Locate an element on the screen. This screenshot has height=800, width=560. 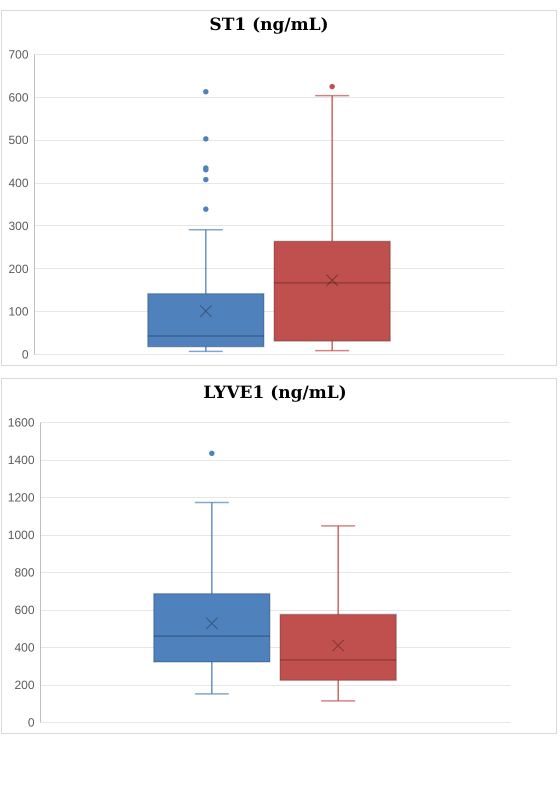
y-tick-label: 100 is located at coordinates (18, 311).